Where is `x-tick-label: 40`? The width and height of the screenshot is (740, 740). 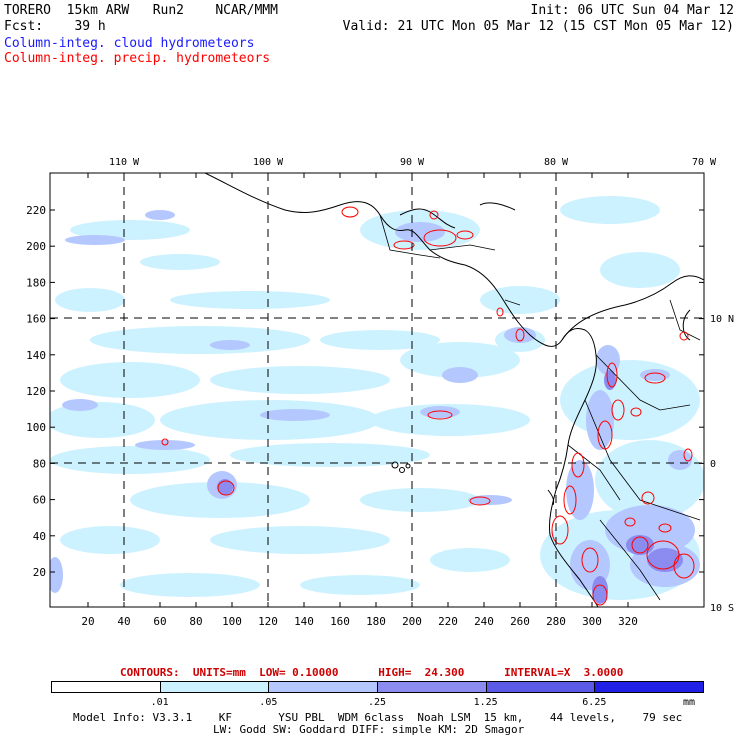 x-tick-label: 40 is located at coordinates (123, 621).